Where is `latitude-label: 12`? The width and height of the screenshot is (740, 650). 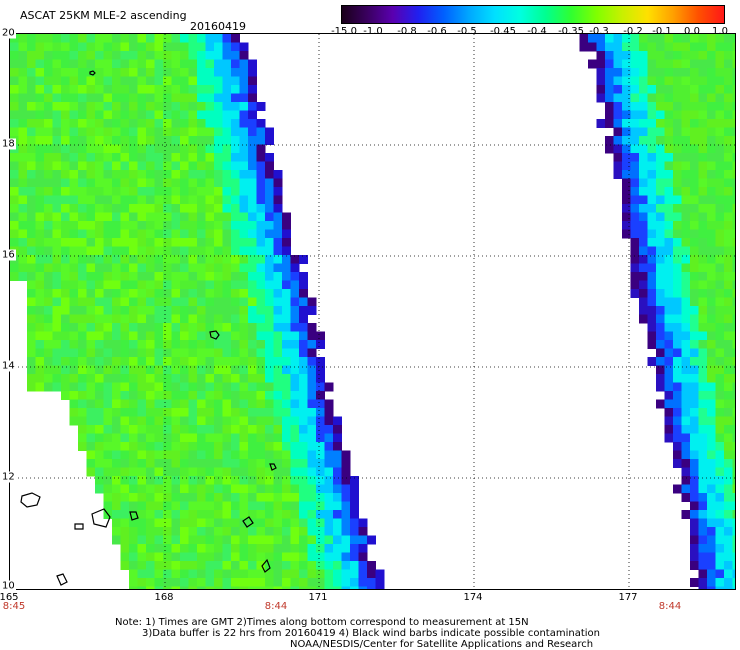 latitude-label: 12 is located at coordinates (8, 477).